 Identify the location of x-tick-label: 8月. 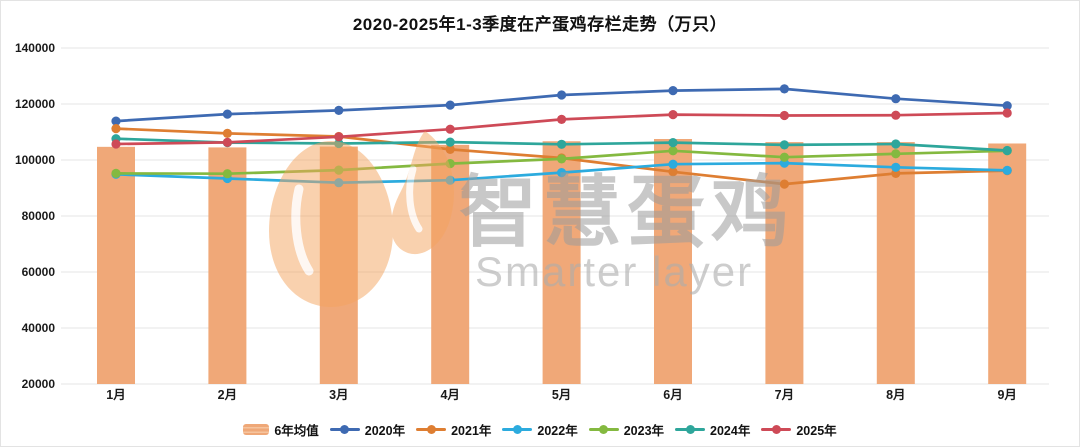
(895, 395).